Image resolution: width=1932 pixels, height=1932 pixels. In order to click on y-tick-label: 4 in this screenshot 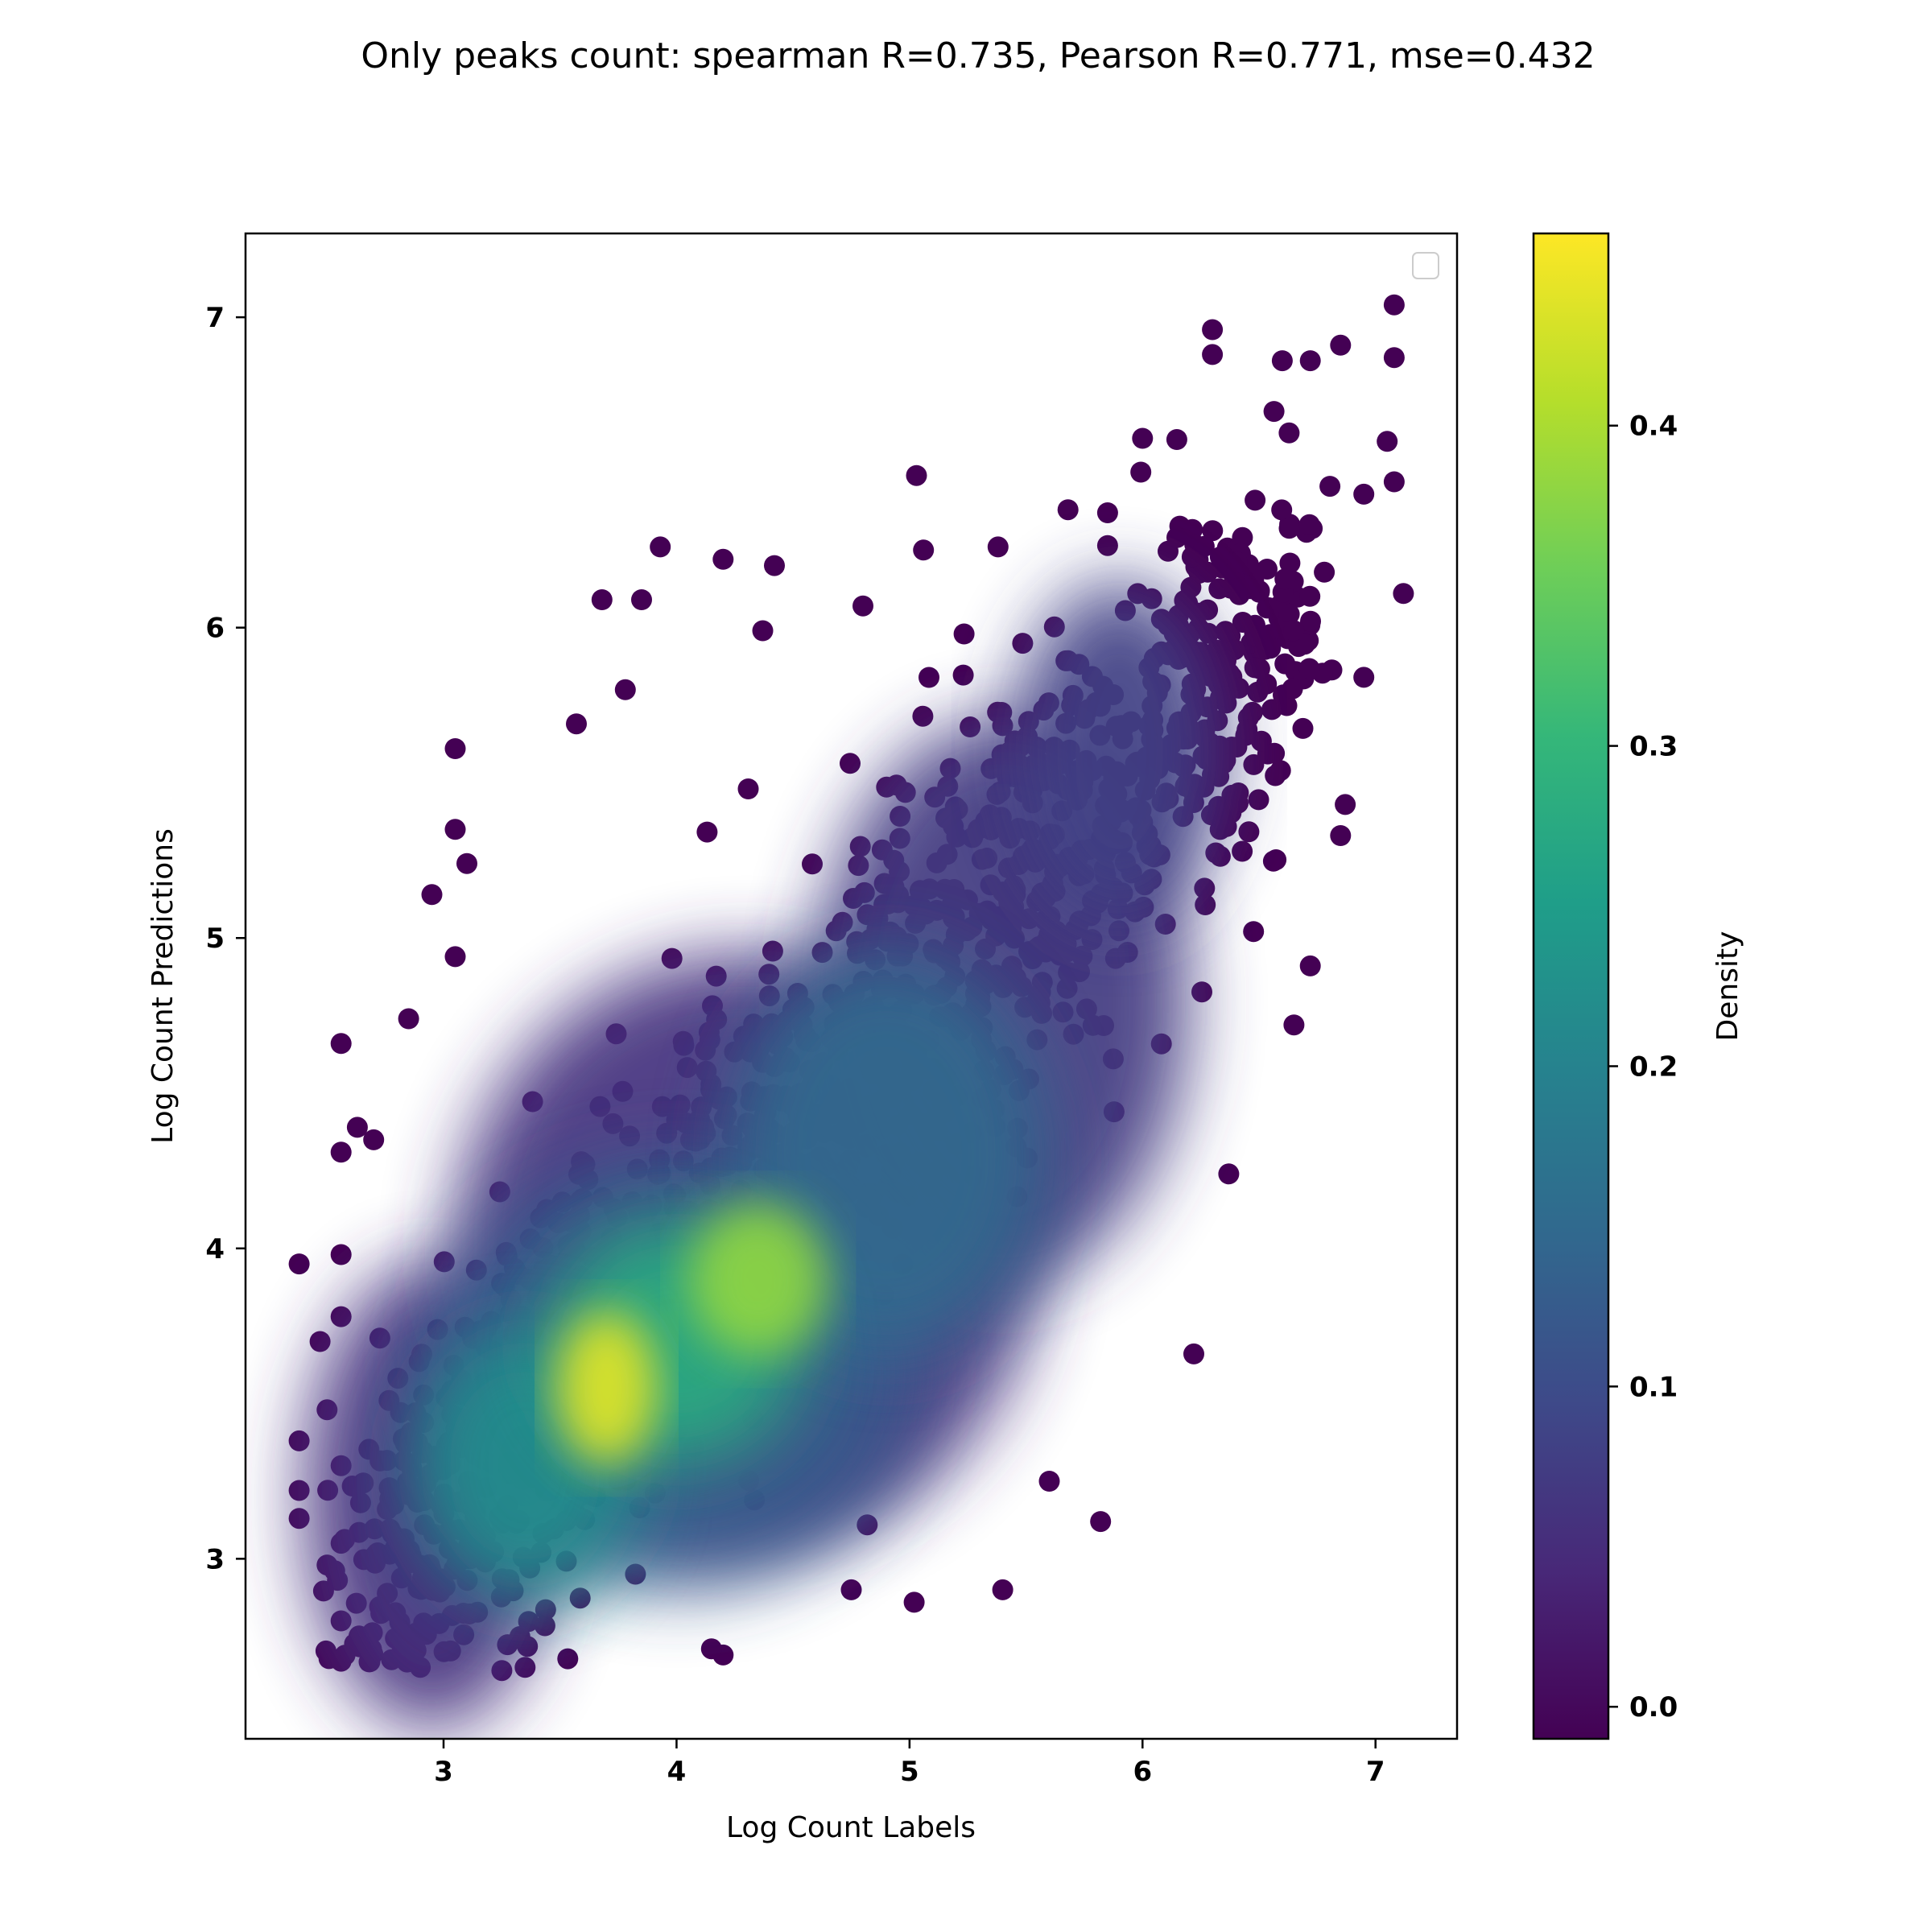, I will do `click(215, 1249)`.